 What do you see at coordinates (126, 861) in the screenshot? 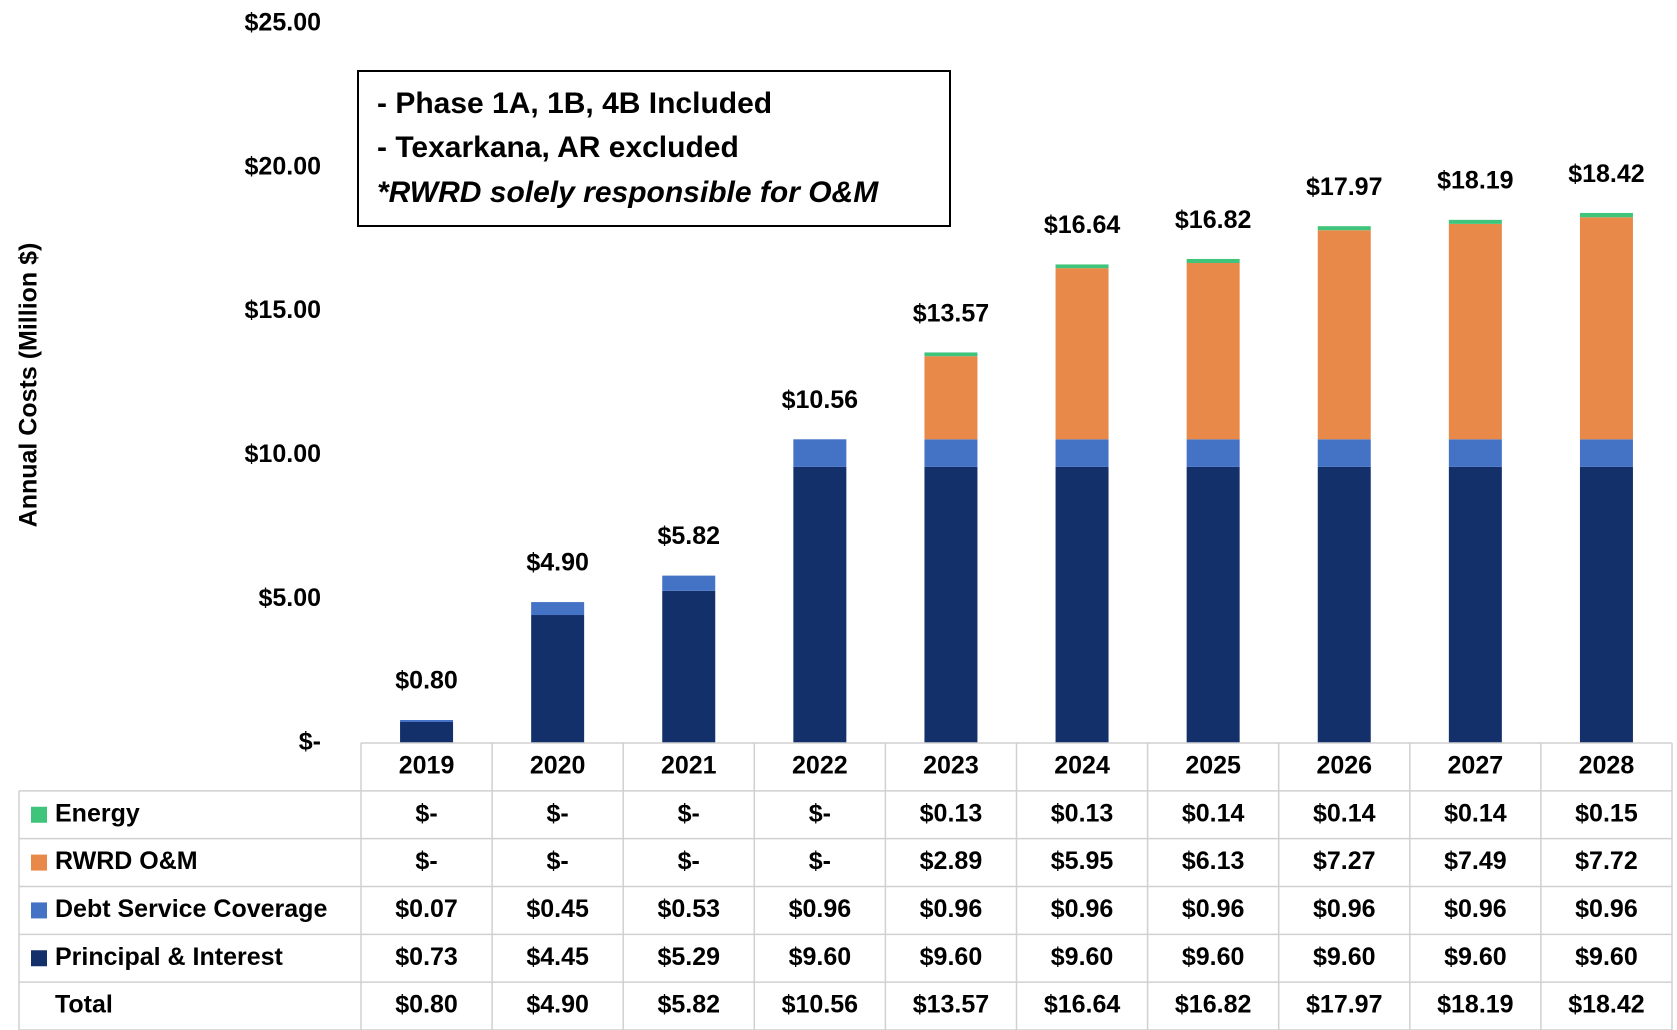
I see `legend-label: RWRD O&M` at bounding box center [126, 861].